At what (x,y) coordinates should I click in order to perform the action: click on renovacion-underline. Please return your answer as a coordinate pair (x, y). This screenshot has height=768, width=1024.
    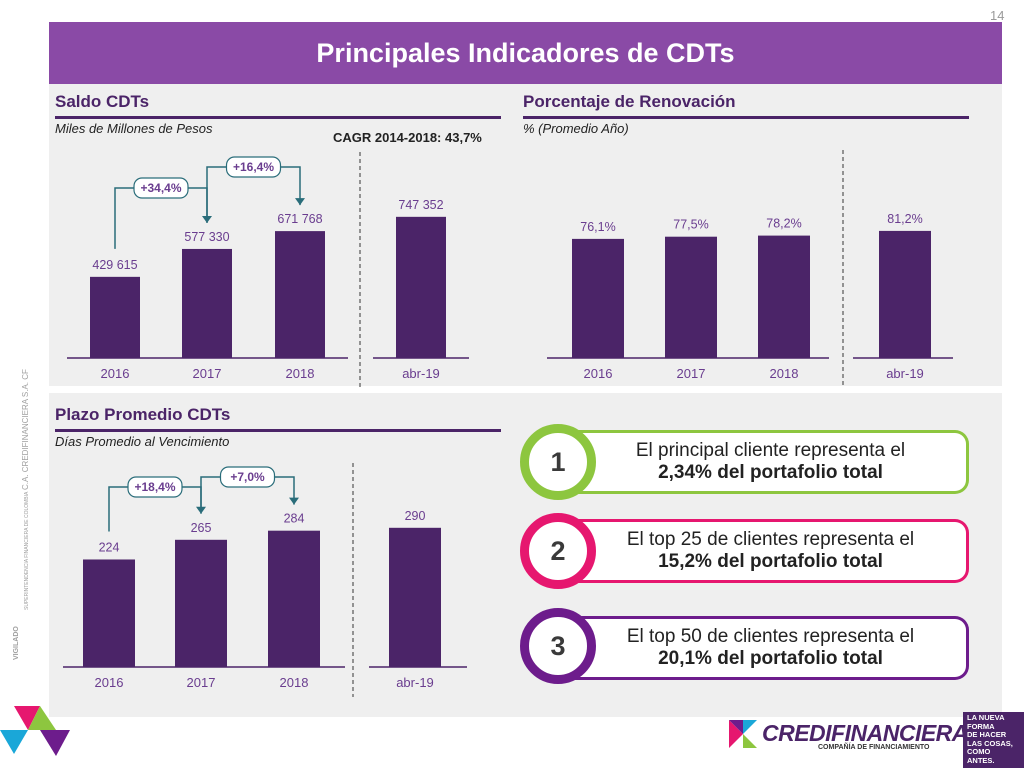
    Looking at the image, I should click on (746, 117).